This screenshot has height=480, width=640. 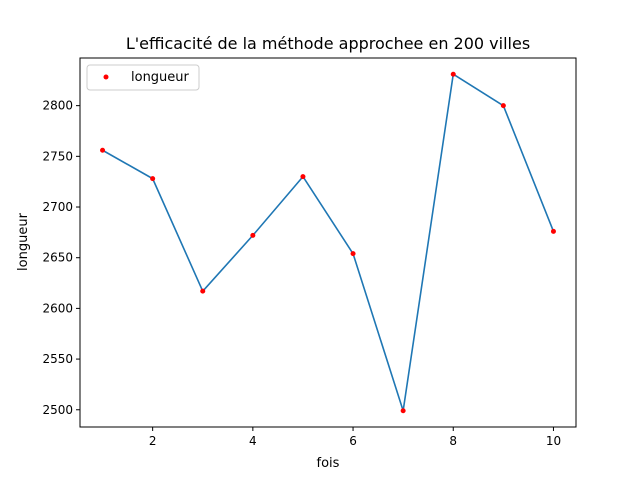 I want to click on legend: longueur, so click(x=143, y=77).